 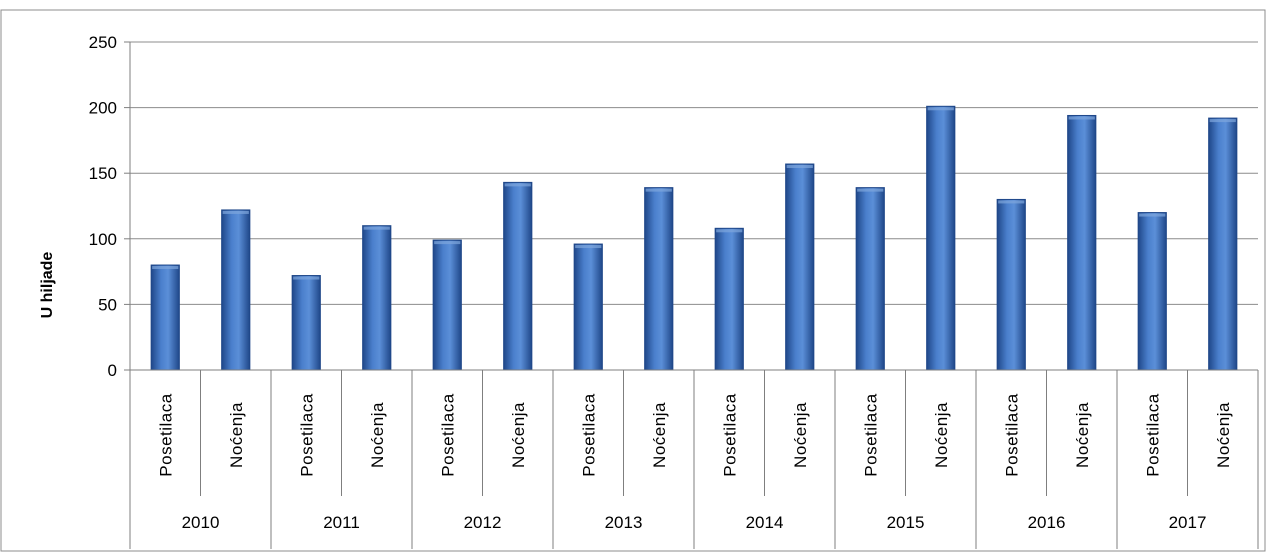 What do you see at coordinates (112, 370) in the screenshot?
I see `y-tick-label: 0` at bounding box center [112, 370].